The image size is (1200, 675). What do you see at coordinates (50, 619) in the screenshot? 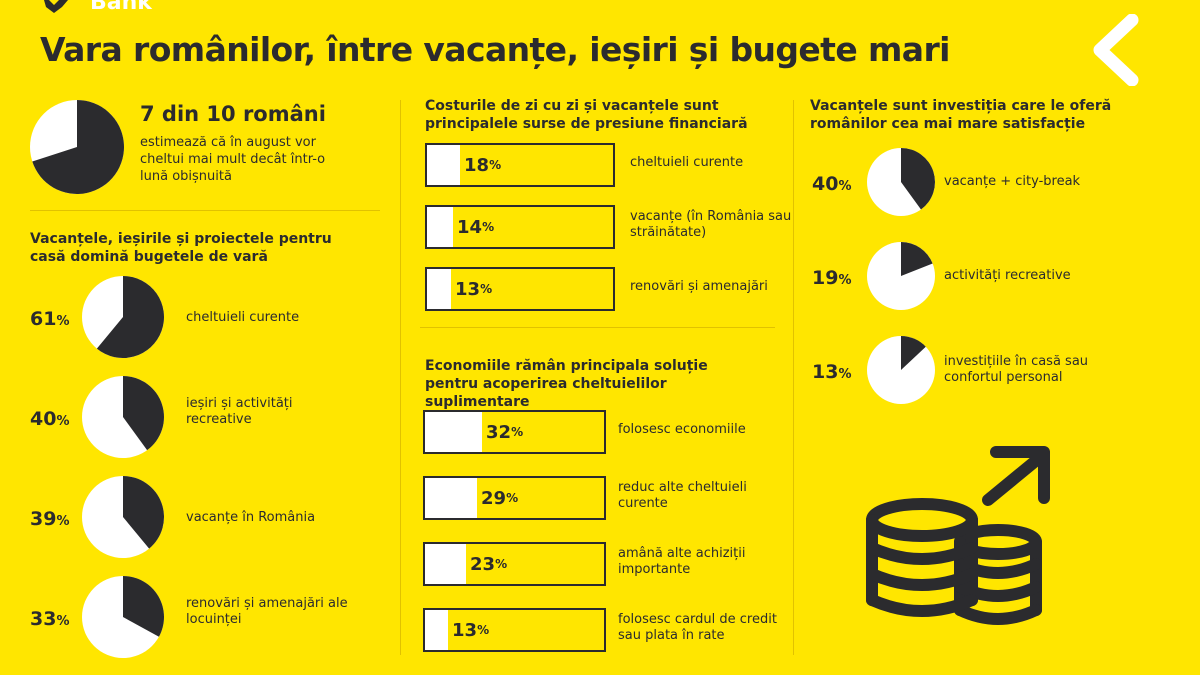
I see `budget-value: 33%` at bounding box center [50, 619].